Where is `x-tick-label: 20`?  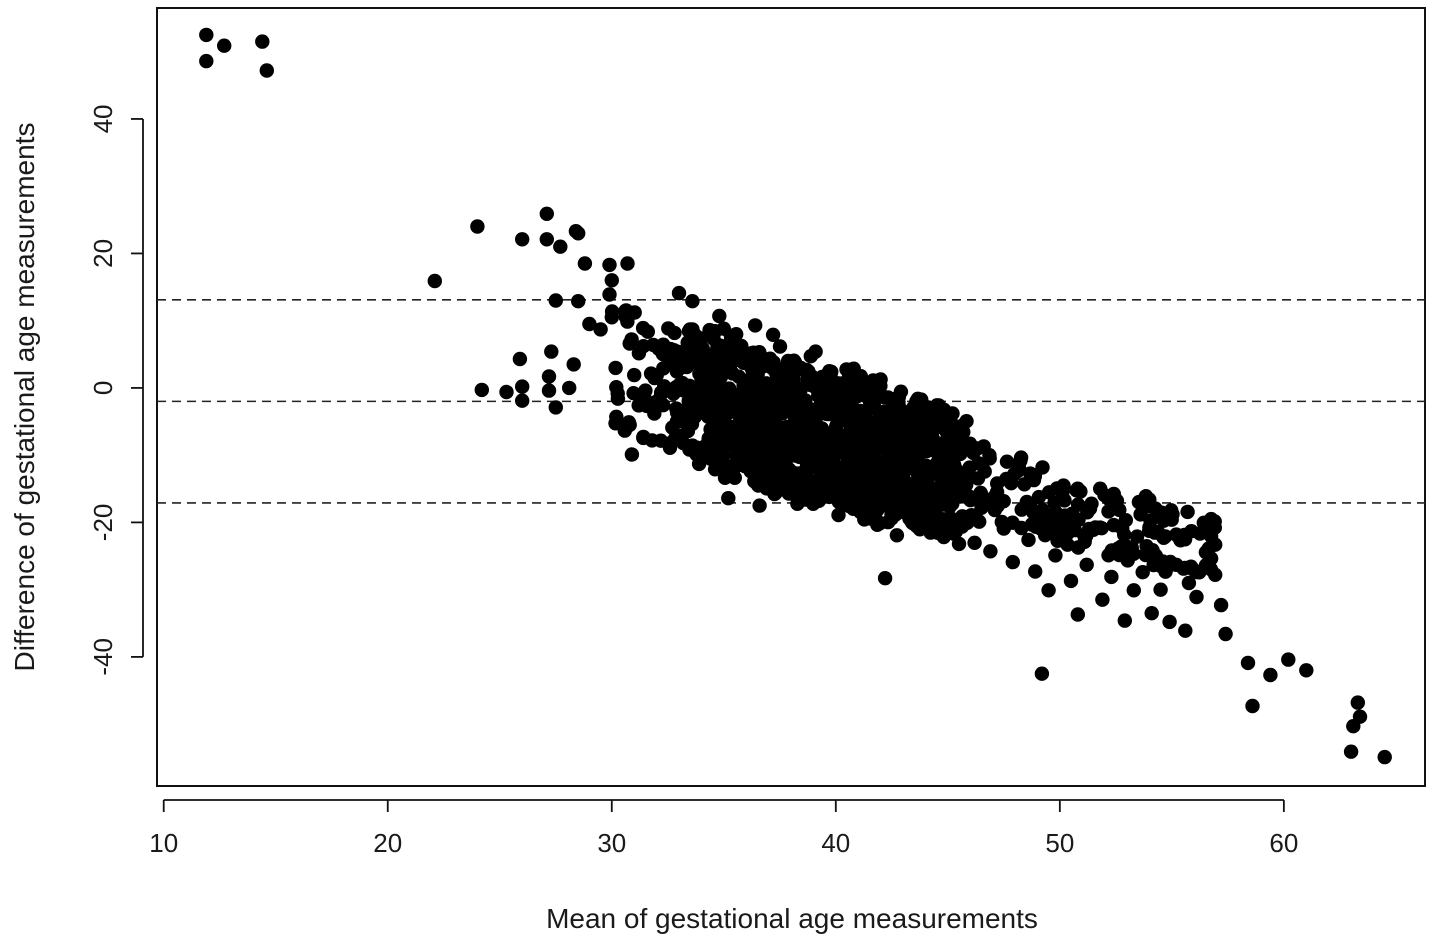
x-tick-label: 20 is located at coordinates (387, 843).